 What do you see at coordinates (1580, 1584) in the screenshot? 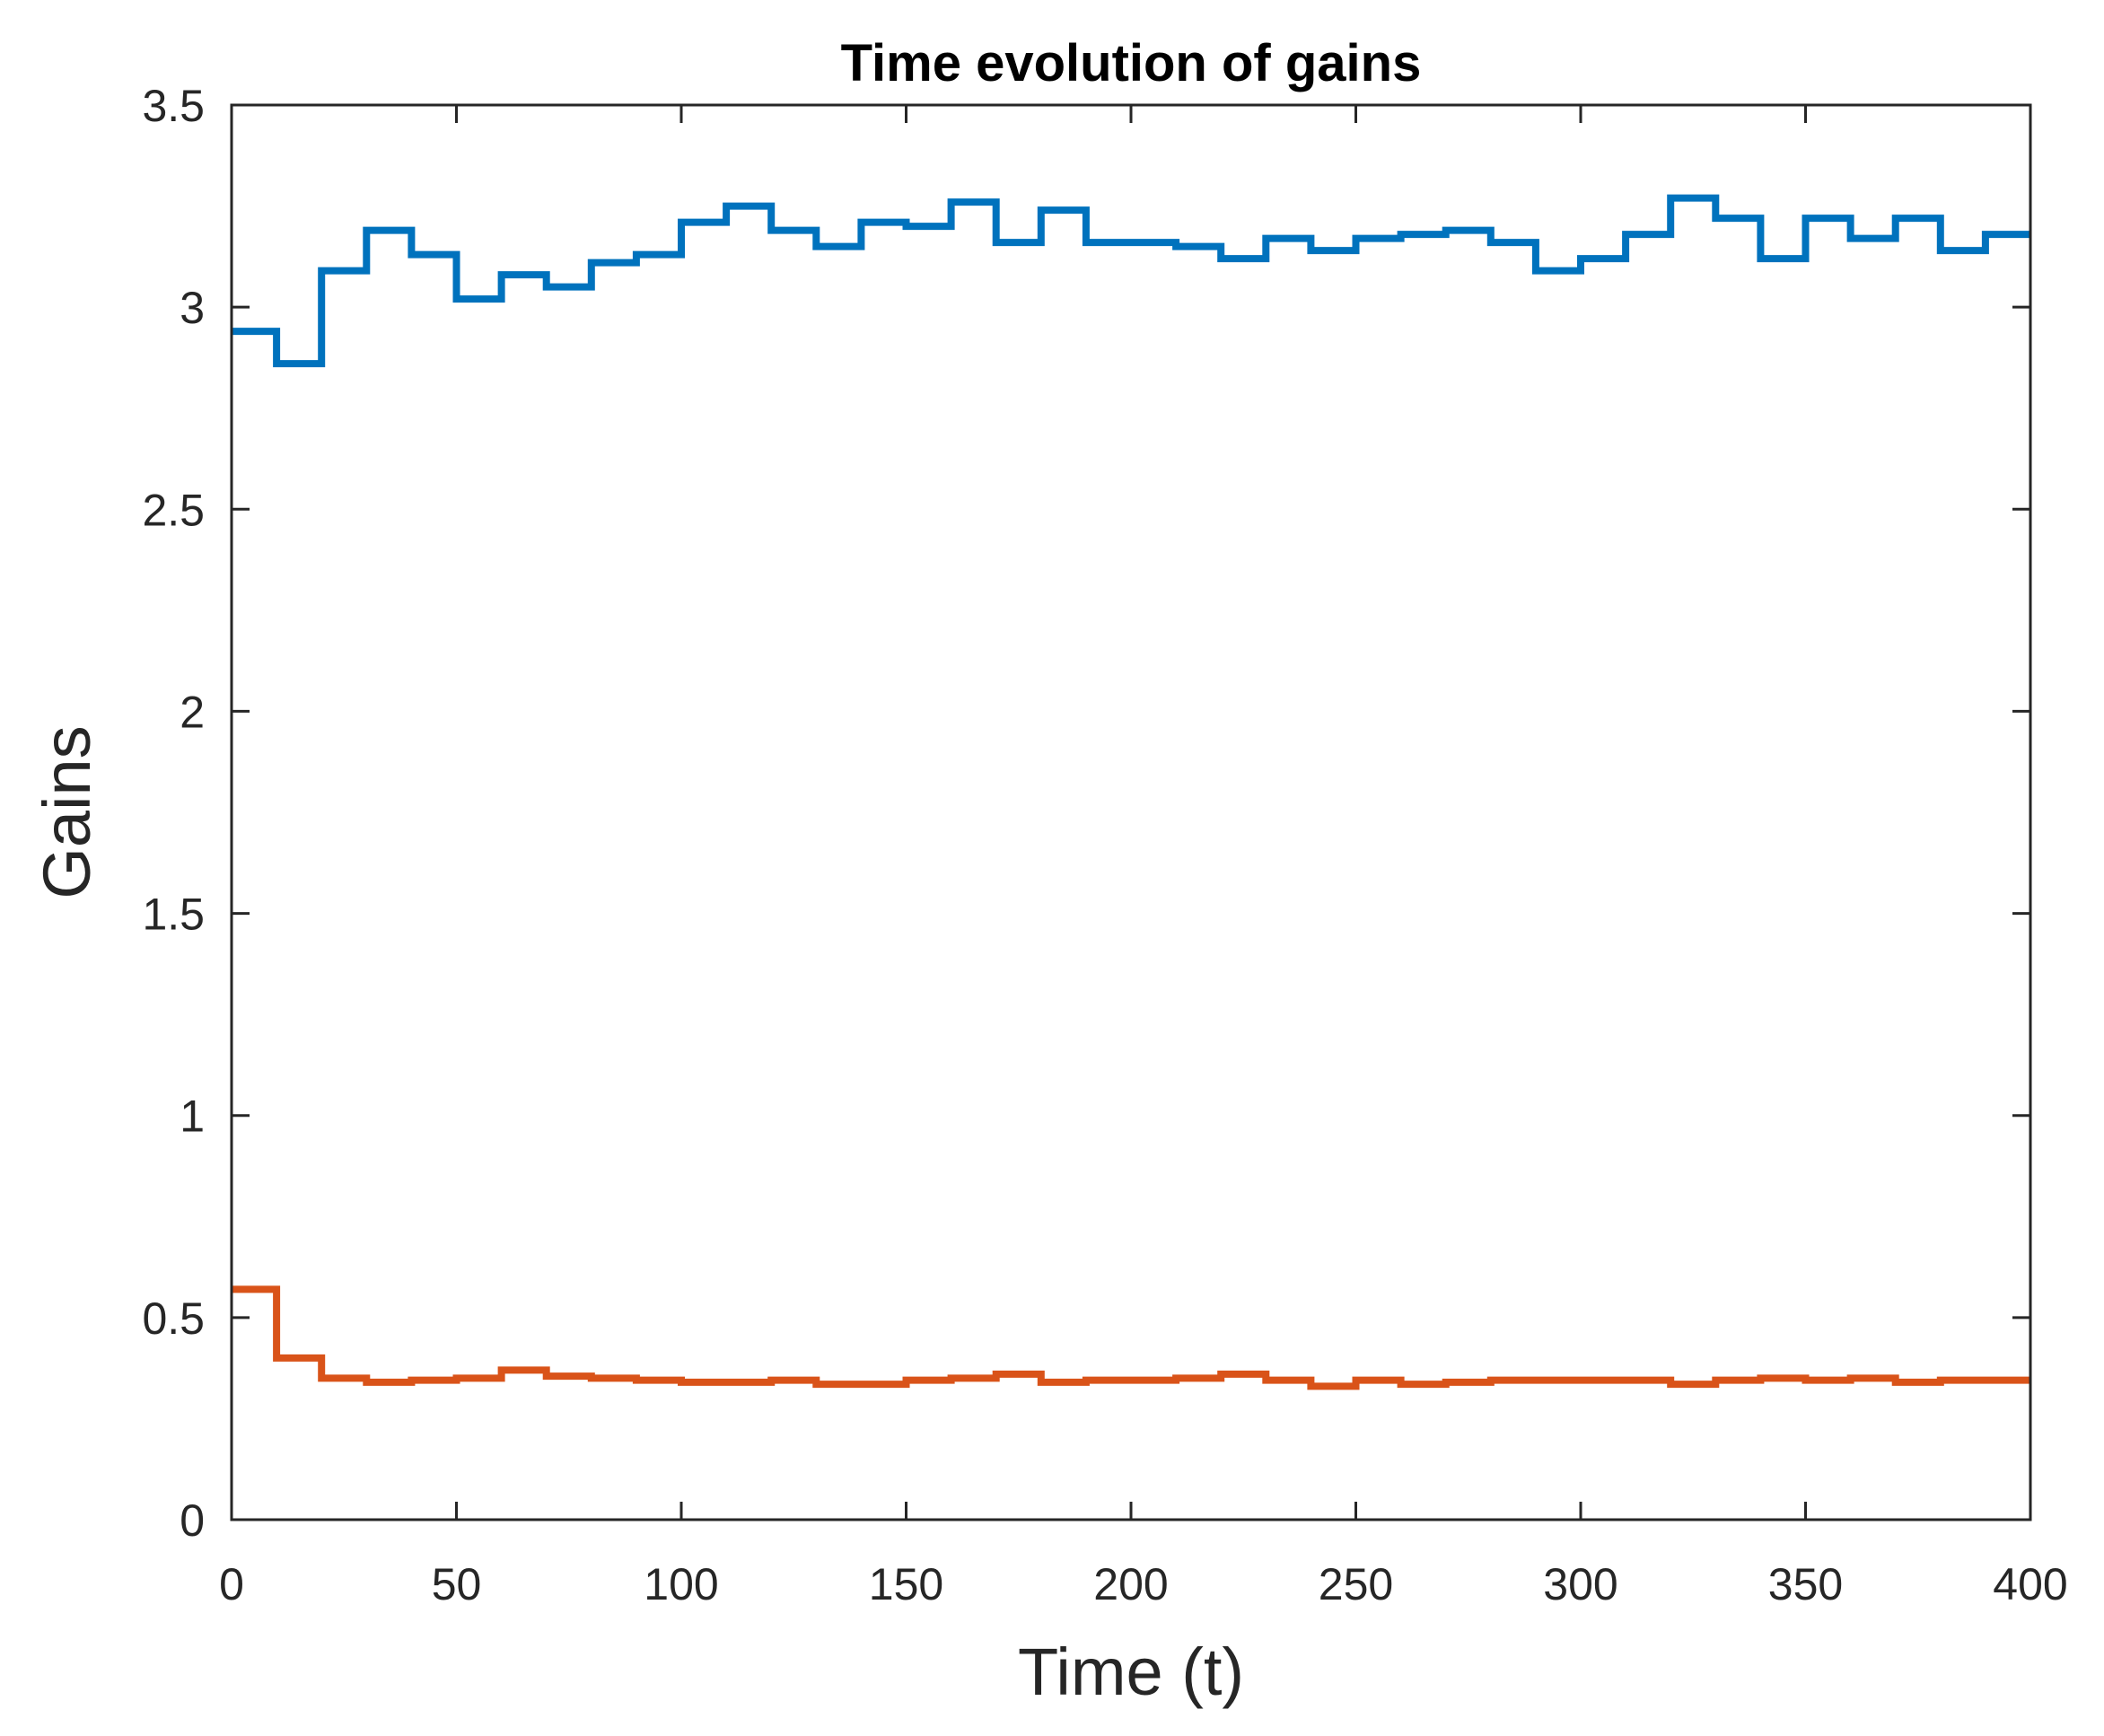
I see `x-tick-label: 300` at bounding box center [1580, 1584].